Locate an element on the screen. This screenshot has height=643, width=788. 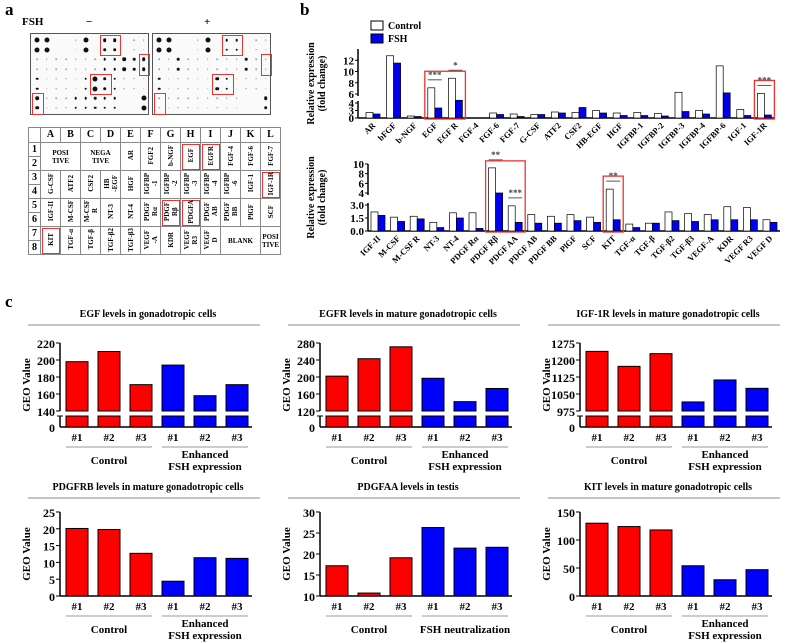
array-cell-label: G-CSF is located at coordinates (50, 183).